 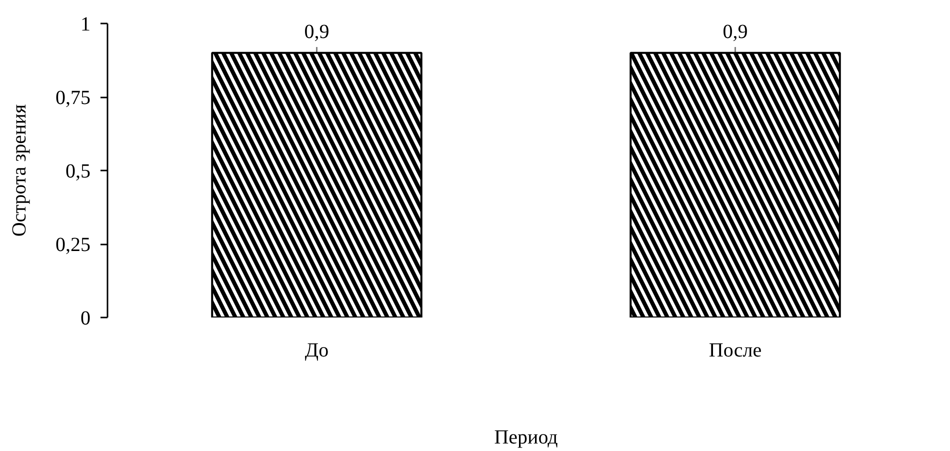 I want to click on y-tick-label: 0, so click(x=85, y=319).